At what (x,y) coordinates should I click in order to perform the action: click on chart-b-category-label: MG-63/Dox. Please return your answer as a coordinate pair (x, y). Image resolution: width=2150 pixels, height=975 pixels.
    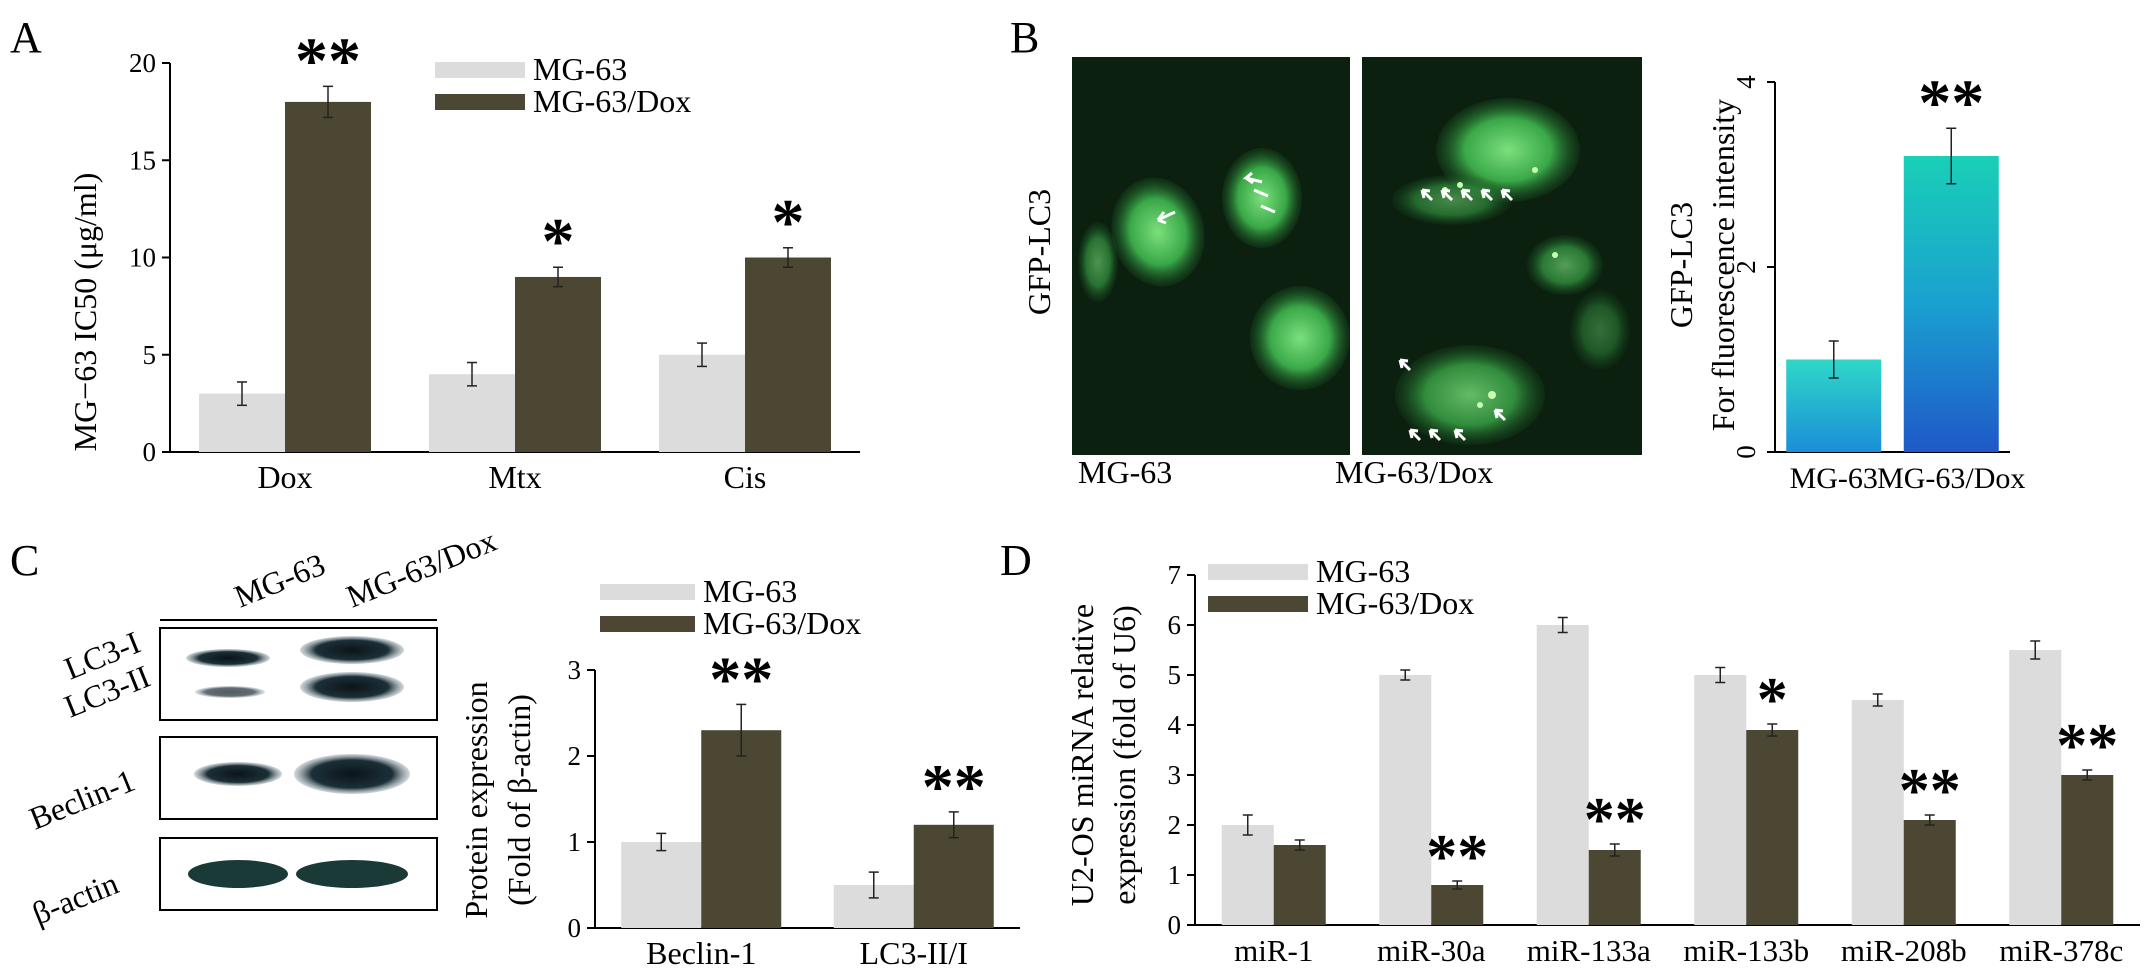
    Looking at the image, I should click on (1951, 478).